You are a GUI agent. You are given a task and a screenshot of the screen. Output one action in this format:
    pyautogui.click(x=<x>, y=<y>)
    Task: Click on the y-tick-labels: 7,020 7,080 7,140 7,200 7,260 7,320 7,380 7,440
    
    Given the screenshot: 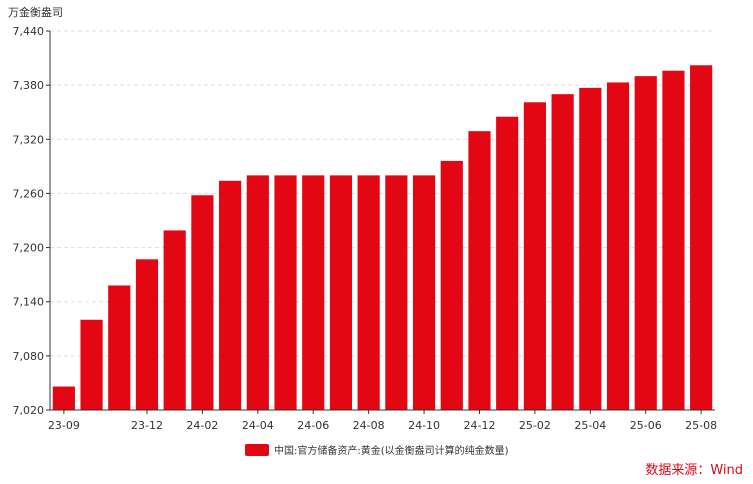 What is the action you would take?
    pyautogui.click(x=29, y=221)
    